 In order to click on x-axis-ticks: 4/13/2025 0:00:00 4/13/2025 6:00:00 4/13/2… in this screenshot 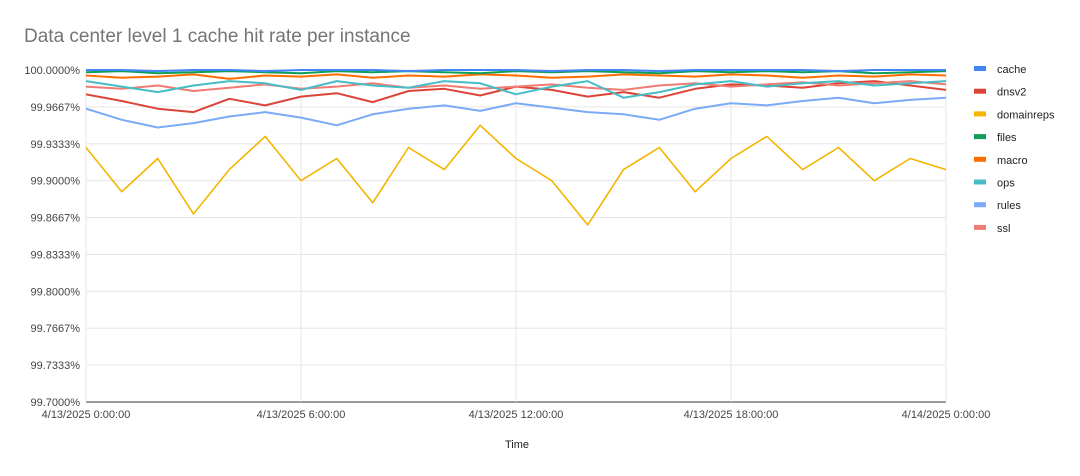, I will do `click(516, 415)`.